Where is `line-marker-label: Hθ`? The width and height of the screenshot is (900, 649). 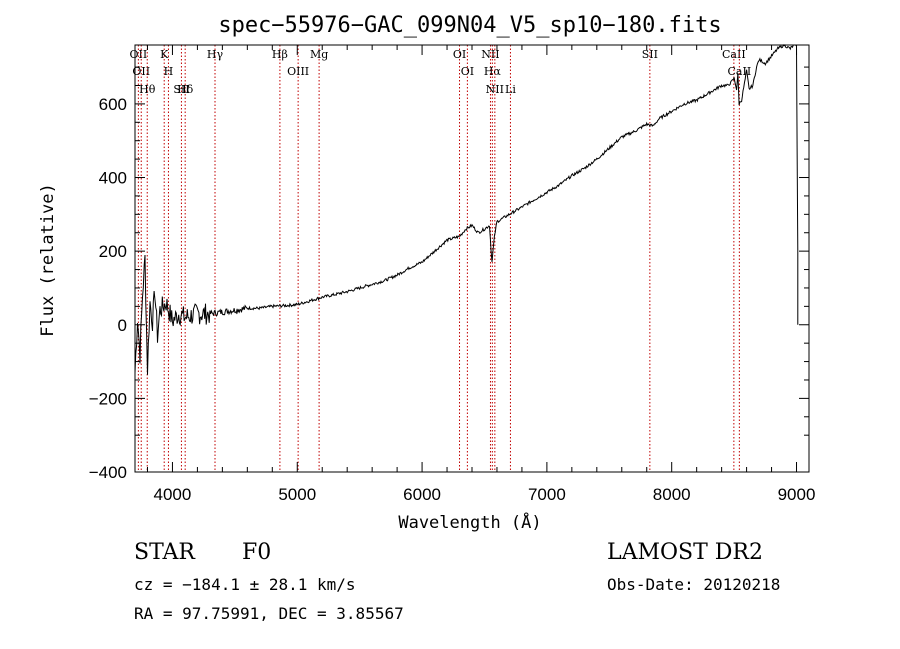
line-marker-label: Hθ is located at coordinates (147, 89).